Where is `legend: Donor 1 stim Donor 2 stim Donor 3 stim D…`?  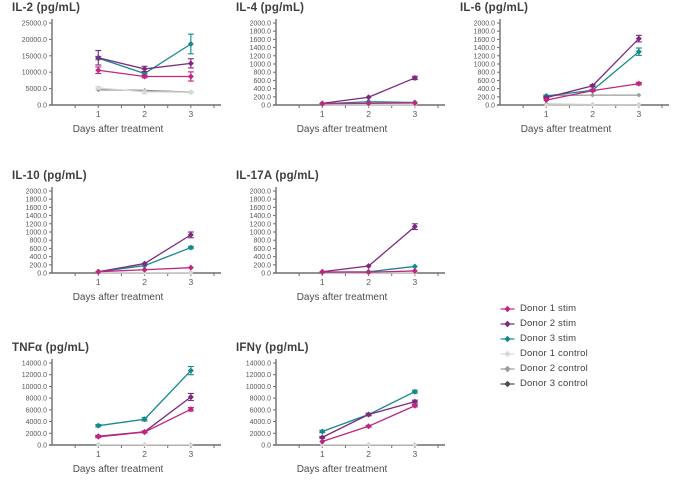 legend: Donor 1 stim Donor 2 stim Donor 3 stim D… is located at coordinates (544, 346).